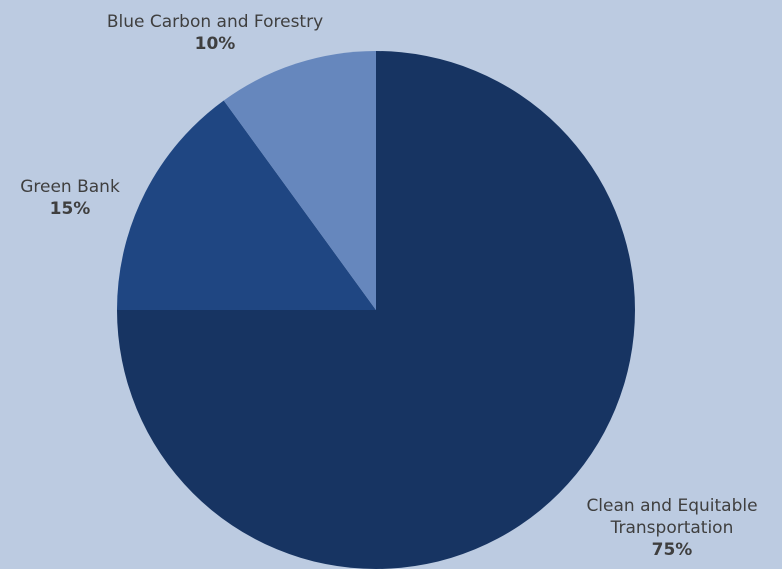  What do you see at coordinates (672, 528) in the screenshot?
I see `slice-label-text: Transportation` at bounding box center [672, 528].